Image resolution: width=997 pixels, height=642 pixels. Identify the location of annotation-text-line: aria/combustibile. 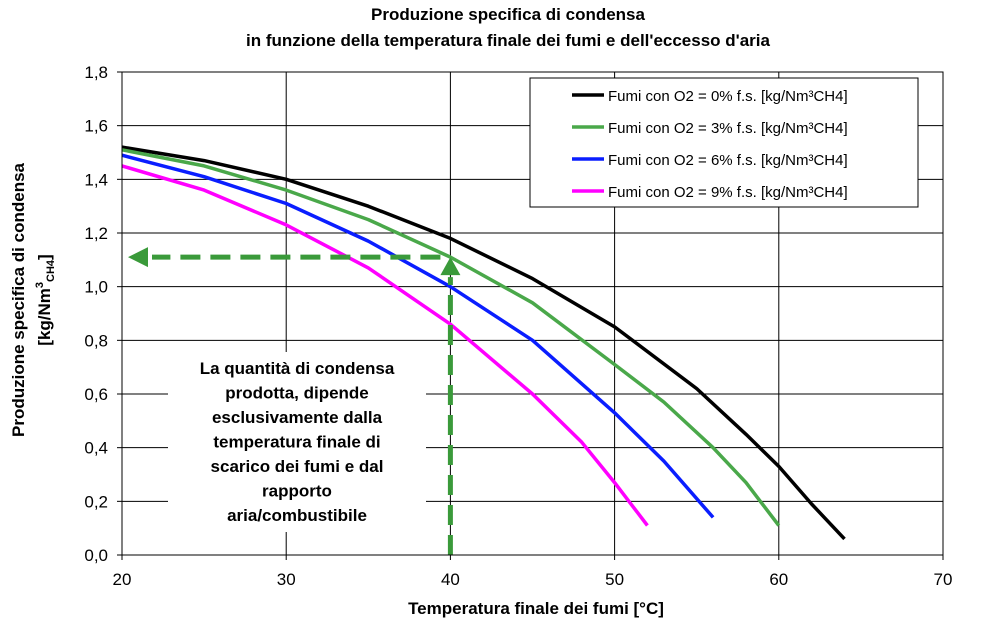
(297, 515).